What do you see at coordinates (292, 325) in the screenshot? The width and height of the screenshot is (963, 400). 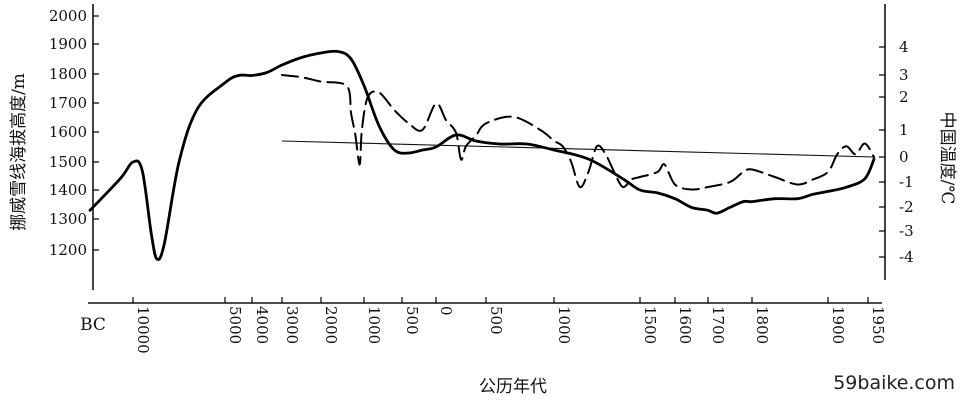 I see `x-tick-label: 3000` at bounding box center [292, 325].